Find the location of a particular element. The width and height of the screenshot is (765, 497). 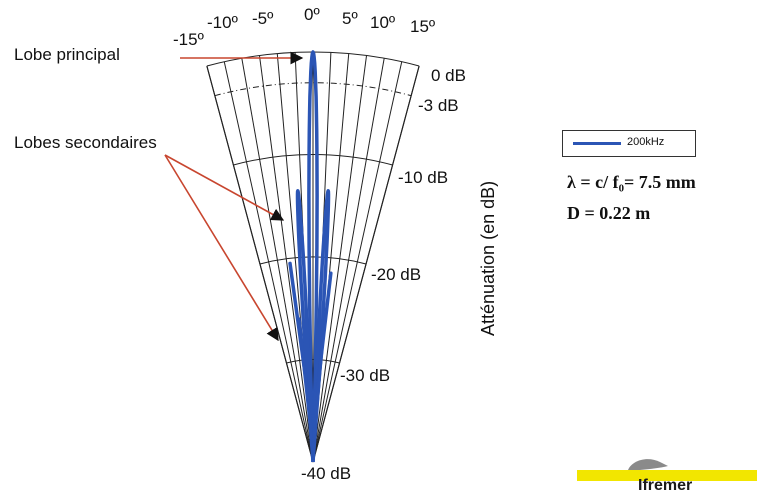

diameter-formula: D = 0.22 m is located at coordinates (609, 213).